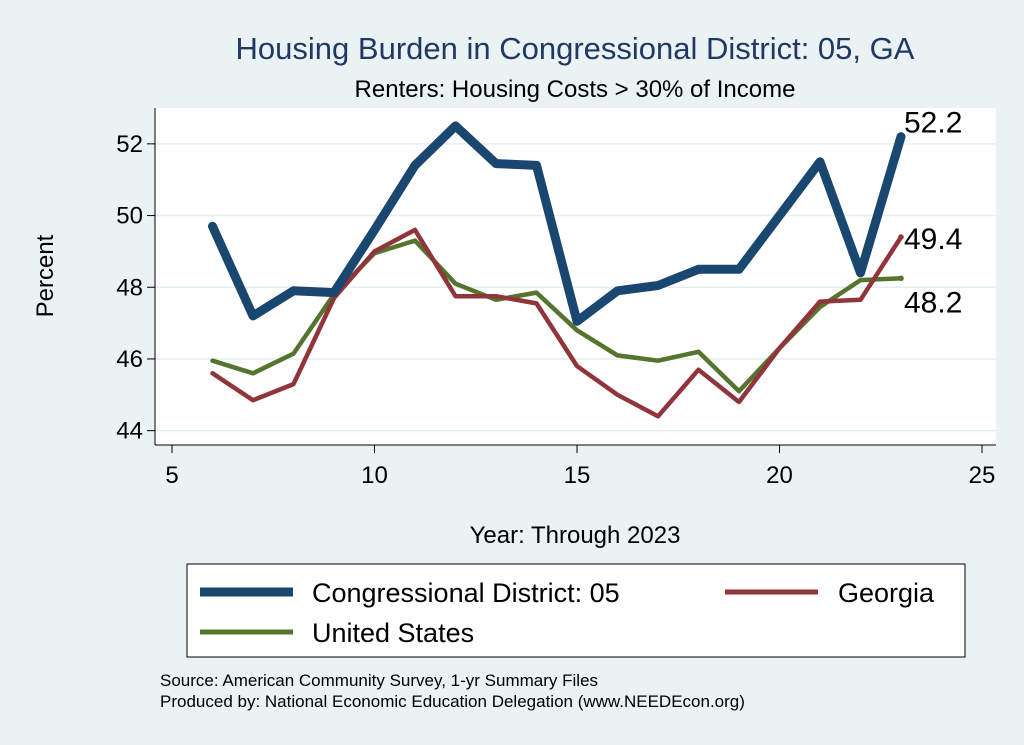 This screenshot has height=745, width=1024. I want to click on end-labels: 52.2 49.4 48.2, so click(933, 213).